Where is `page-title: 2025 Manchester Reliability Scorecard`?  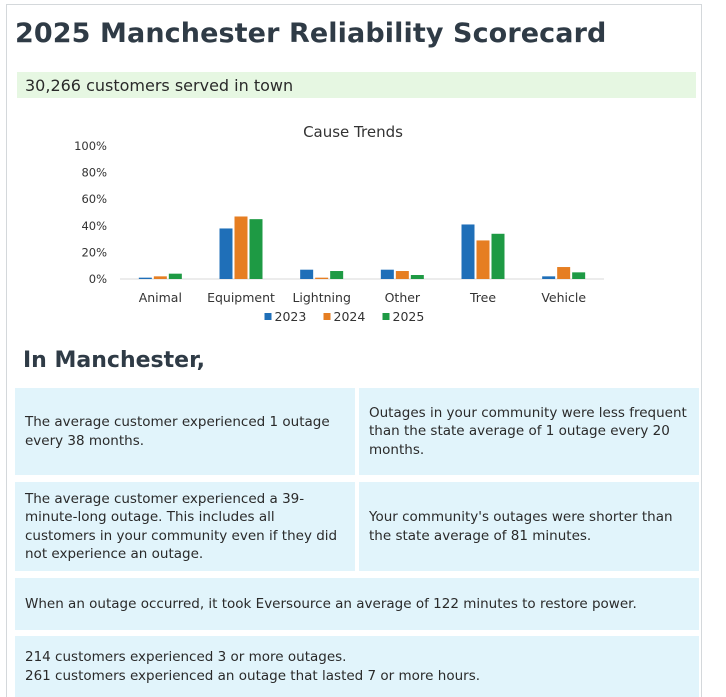 page-title: 2025 Manchester Reliability Scorecard is located at coordinates (311, 33).